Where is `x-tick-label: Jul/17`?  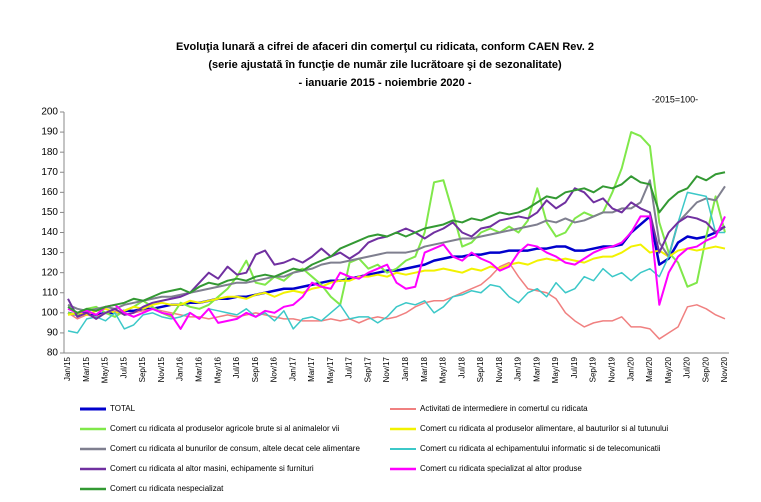 x-tick-label: Jul/17 is located at coordinates (349, 367).